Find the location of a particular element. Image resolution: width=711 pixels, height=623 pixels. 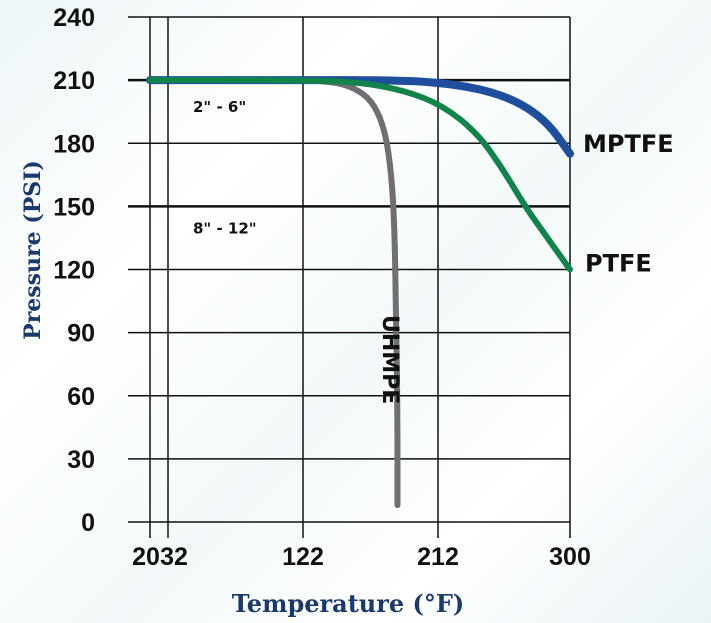

annotation-size-range-2: 8" - 12" is located at coordinates (225, 228).